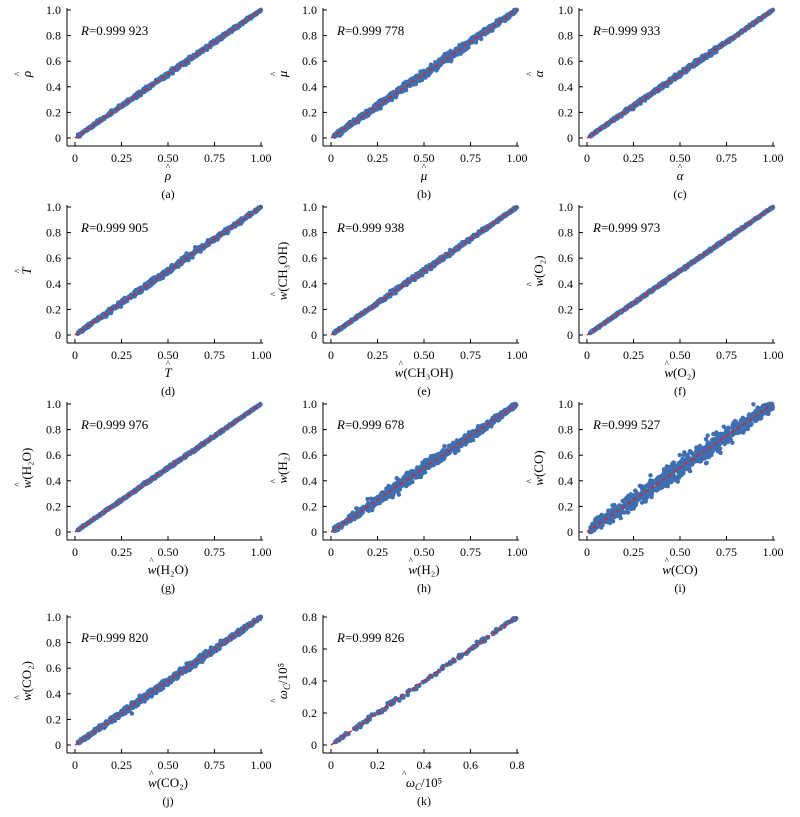  I want to click on r-value: =0.999 905, so click(118, 227).